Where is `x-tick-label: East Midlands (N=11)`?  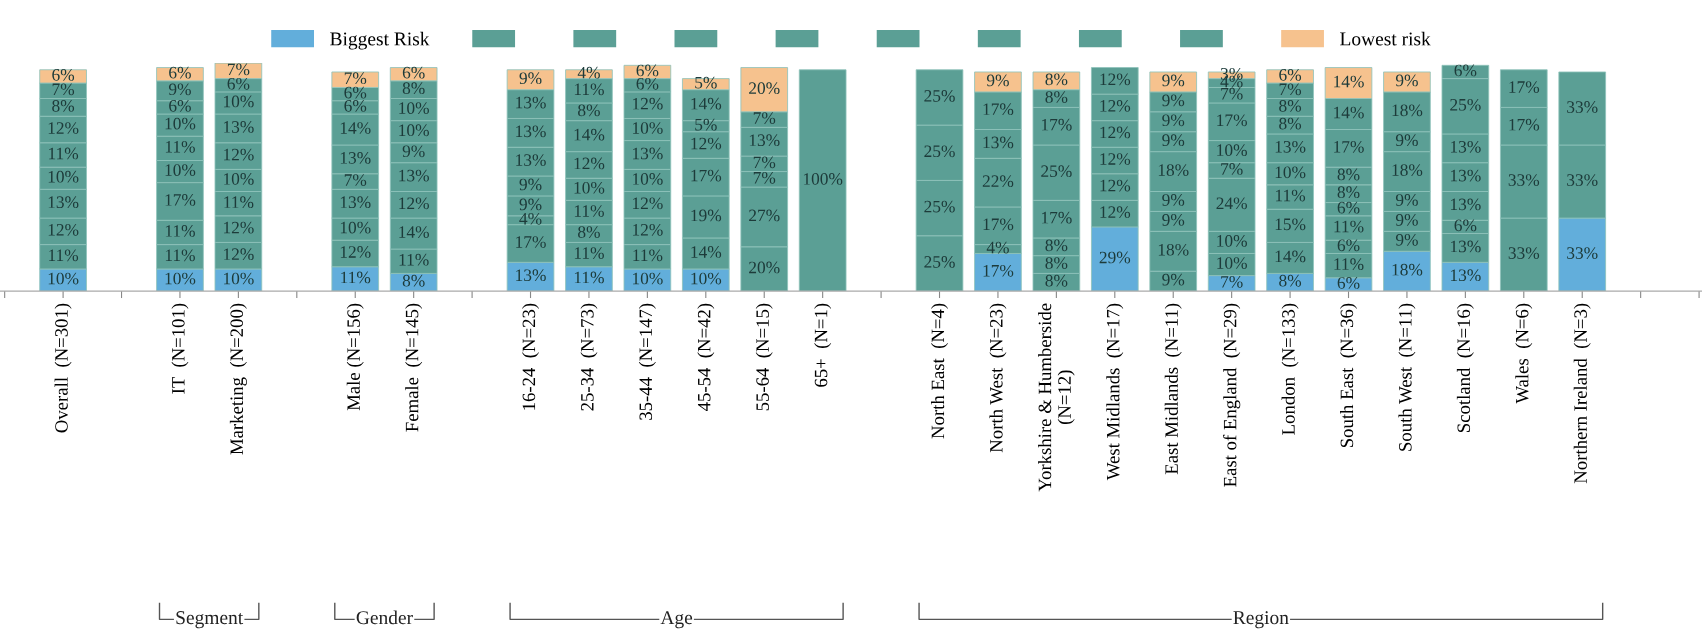
x-tick-label: East Midlands (N=11) is located at coordinates (1173, 389).